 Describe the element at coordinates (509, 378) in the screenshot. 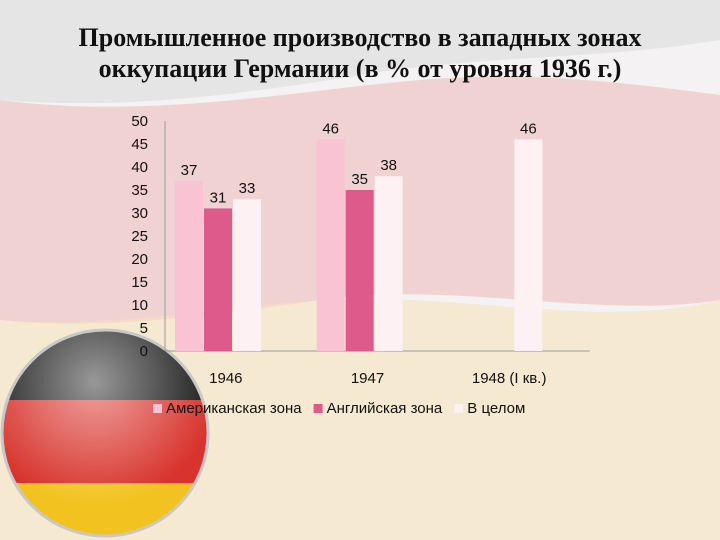

I see `x-category-label: 1948 (I кв.)` at that location.